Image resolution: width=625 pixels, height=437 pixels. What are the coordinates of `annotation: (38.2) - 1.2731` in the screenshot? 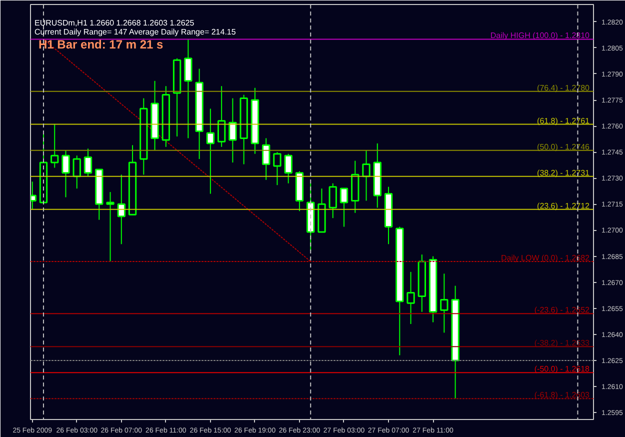 It's located at (563, 173).